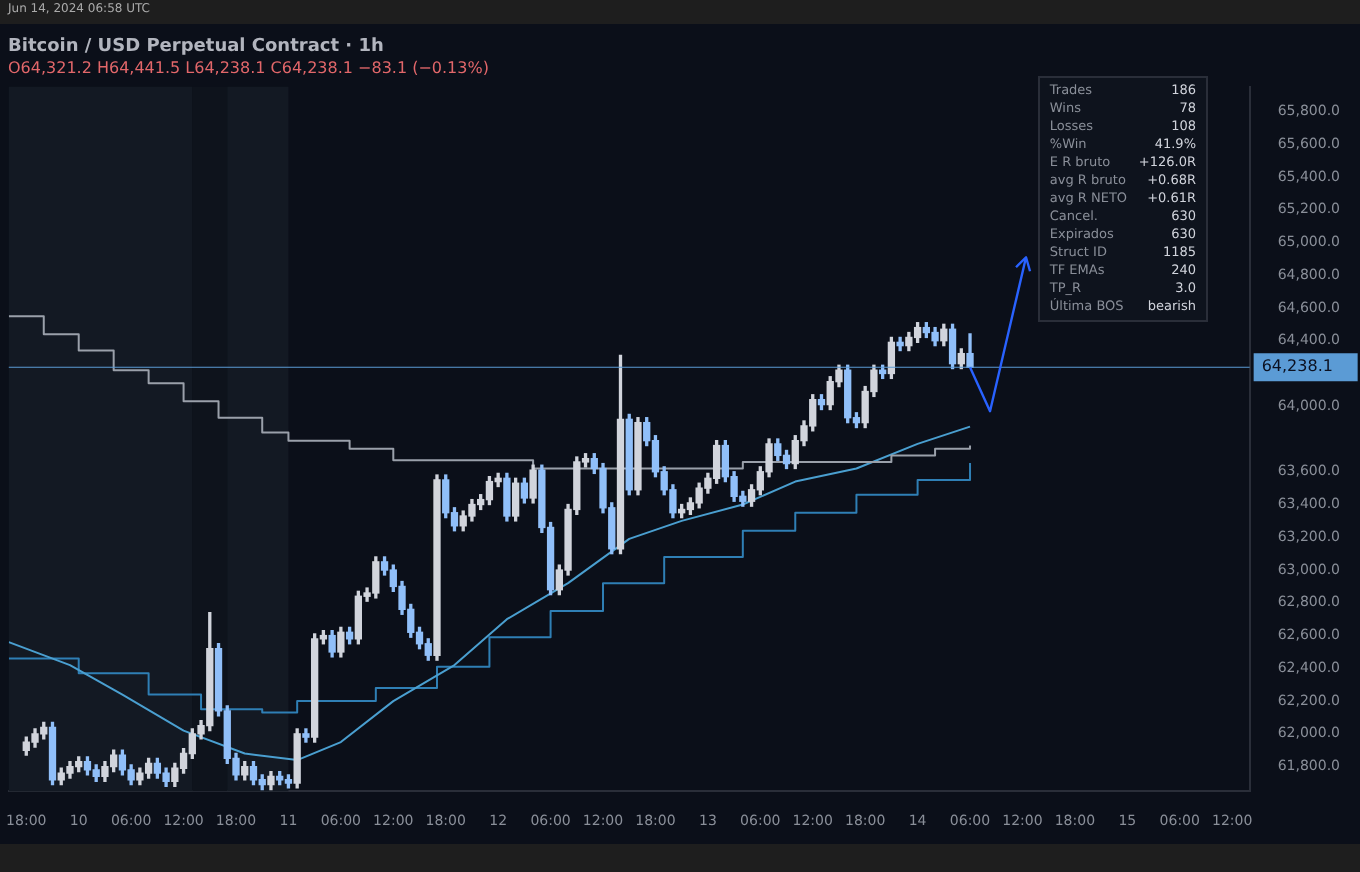  I want to click on chart-subtitle: O64,321.2 H64,441.5 L64,238.1 C64,238.1 −83.1 (−0.13%), so click(248, 68).